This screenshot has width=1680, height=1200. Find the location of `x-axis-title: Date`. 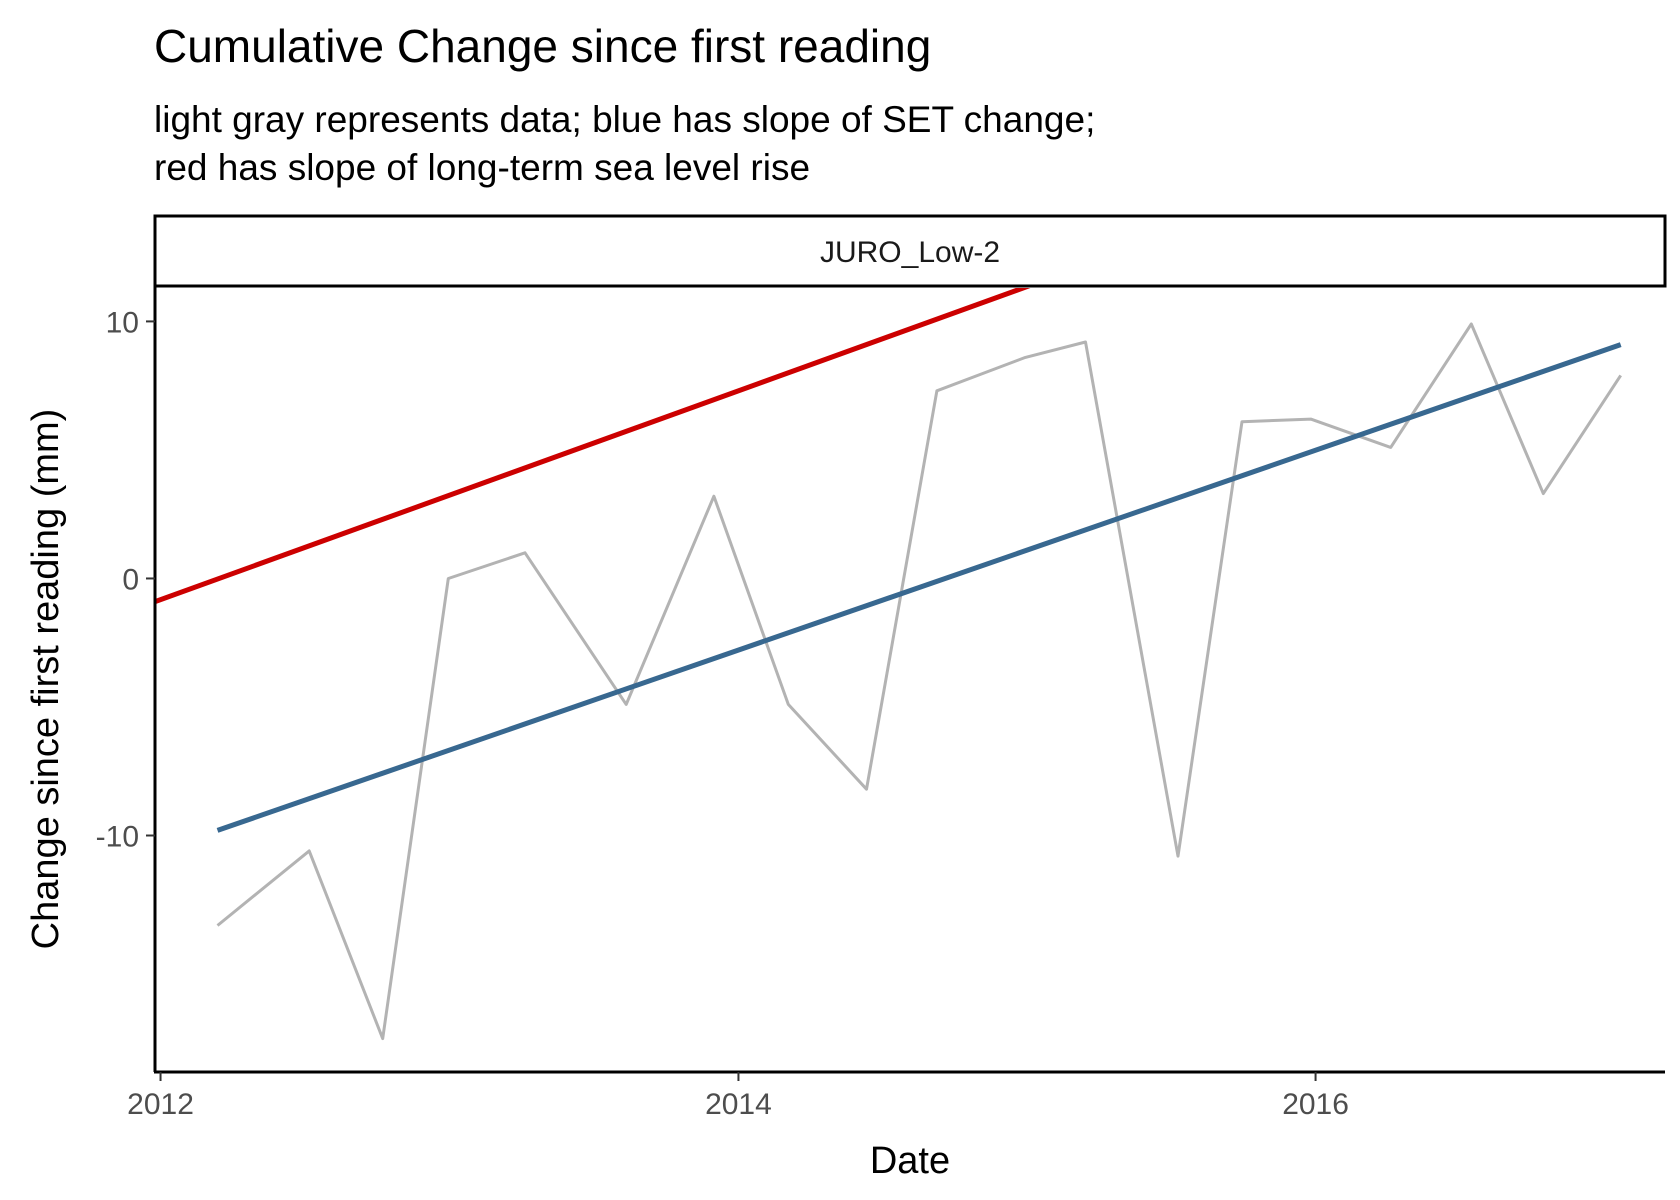

x-axis-title: Date is located at coordinates (910, 1161).